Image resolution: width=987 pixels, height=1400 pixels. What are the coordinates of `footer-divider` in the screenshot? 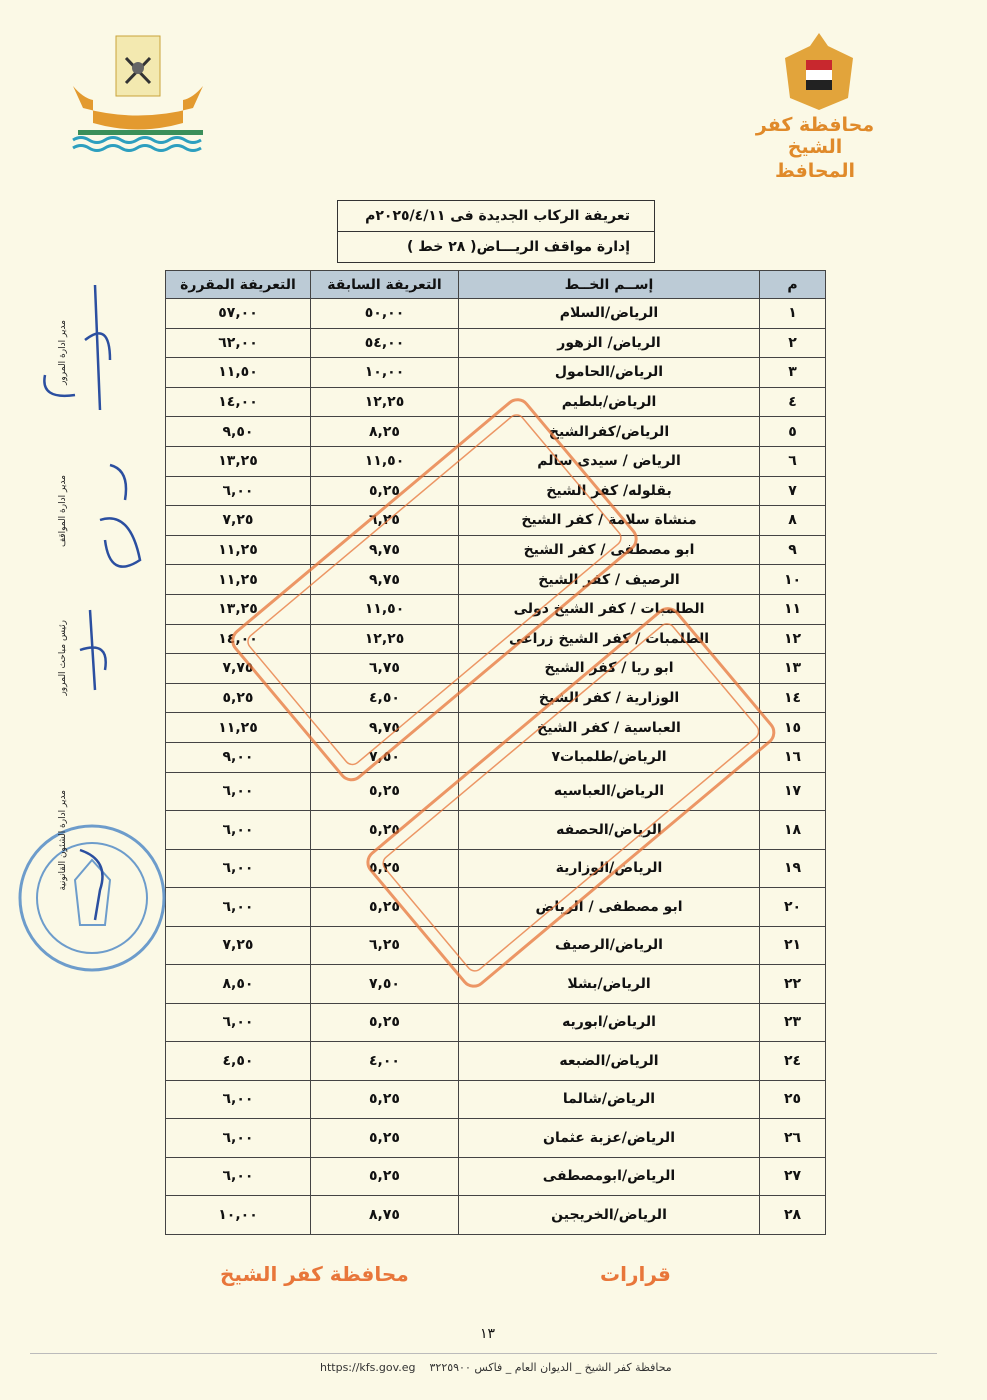 It's located at (483, 1353).